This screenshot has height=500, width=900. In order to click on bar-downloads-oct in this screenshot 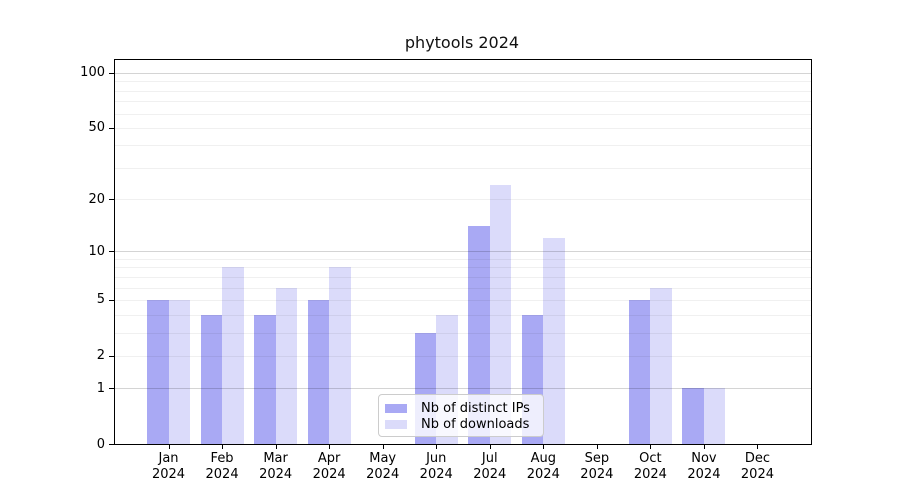, I will do `click(661, 365)`.